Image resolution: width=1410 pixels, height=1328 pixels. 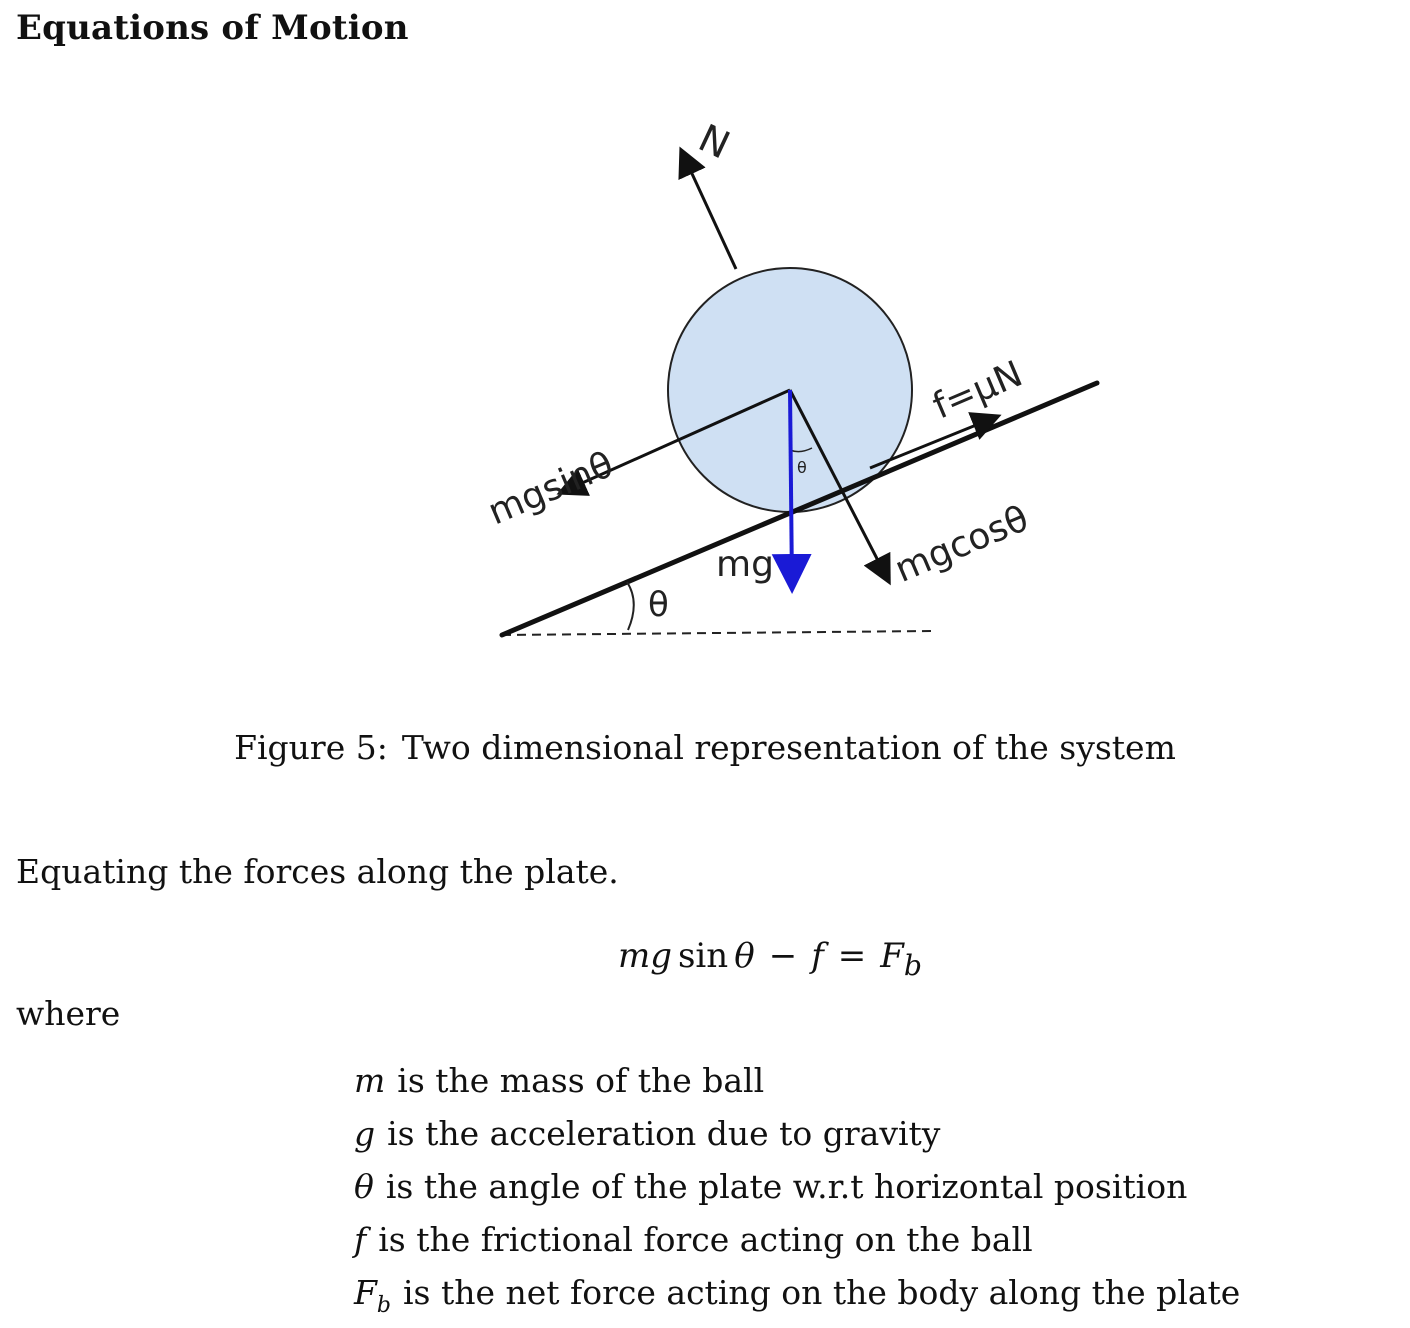 I want to click on incline-angle-arc, so click(x=630, y=606).